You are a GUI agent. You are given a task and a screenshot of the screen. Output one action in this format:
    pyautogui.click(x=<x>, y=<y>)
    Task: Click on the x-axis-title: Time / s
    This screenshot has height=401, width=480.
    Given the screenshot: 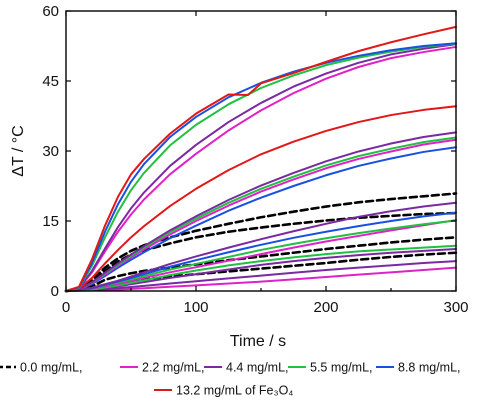 What is the action you would take?
    pyautogui.click(x=258, y=341)
    